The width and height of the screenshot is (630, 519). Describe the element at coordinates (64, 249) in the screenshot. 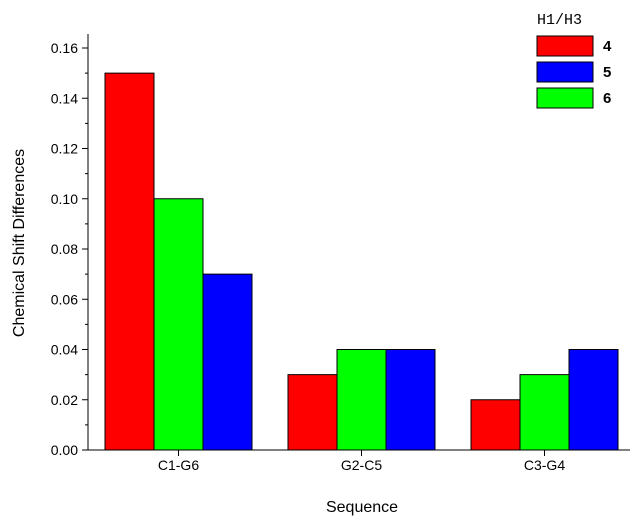

I see `y-tick-label: 0.08` at that location.